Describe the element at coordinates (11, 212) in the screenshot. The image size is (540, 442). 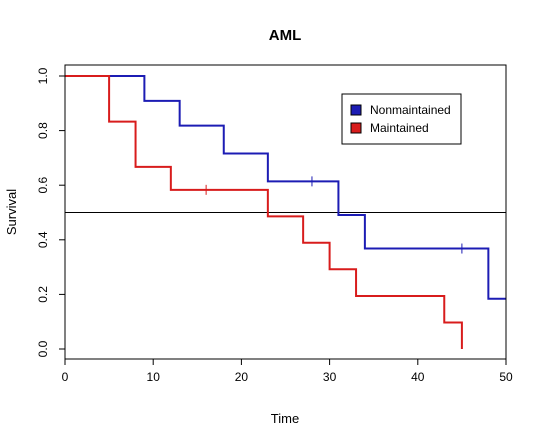
I see `y-axis-label: Survival` at that location.